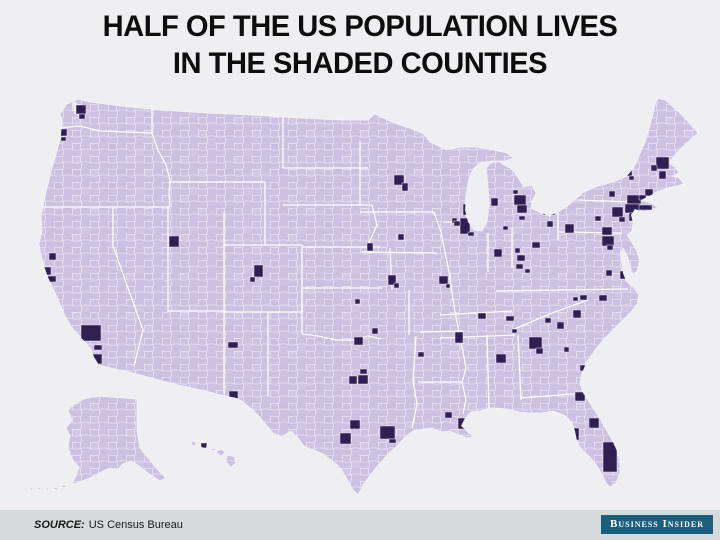 This screenshot has height=540, width=720. I want to click on shaded-county-east-bay, so click(47, 271).